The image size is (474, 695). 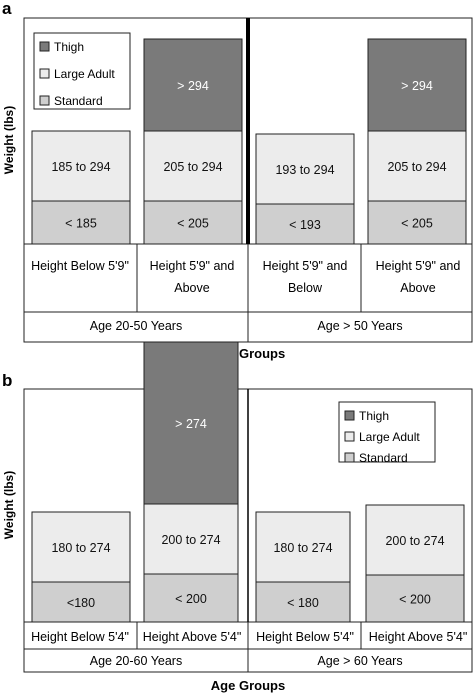 What do you see at coordinates (359, 661) in the screenshot?
I see `group-label: Age > 60 Years` at bounding box center [359, 661].